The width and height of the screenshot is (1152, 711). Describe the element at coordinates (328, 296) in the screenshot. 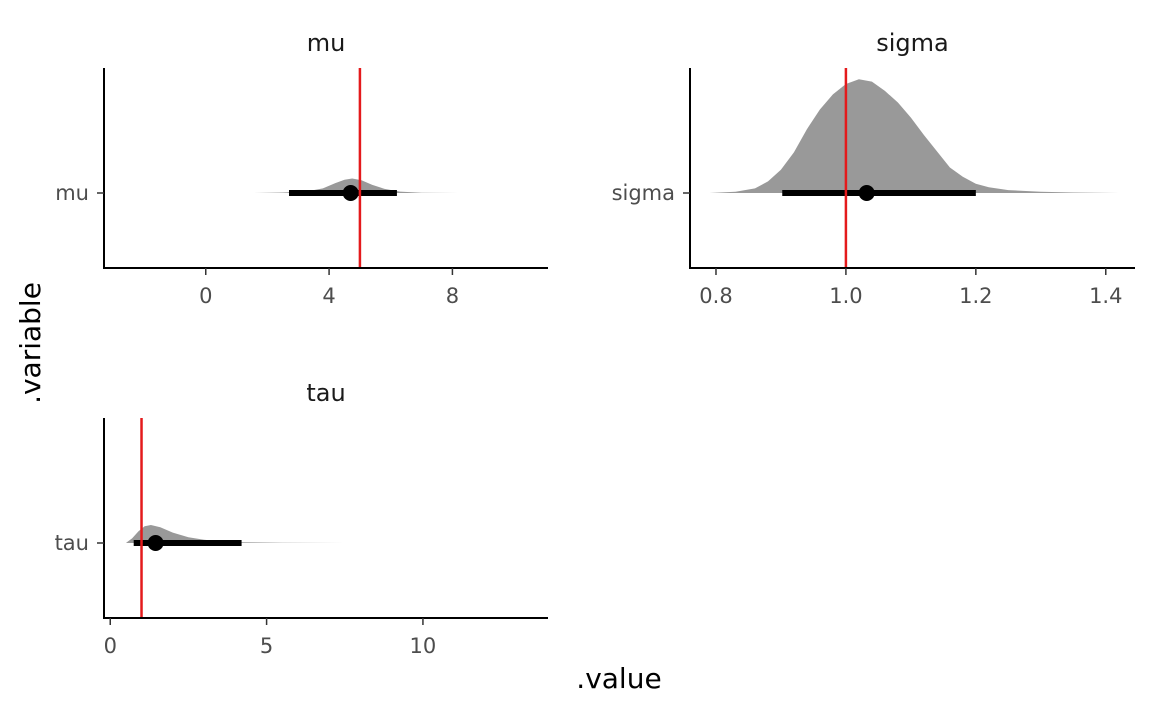

I see `x-tick-label: 4` at that location.